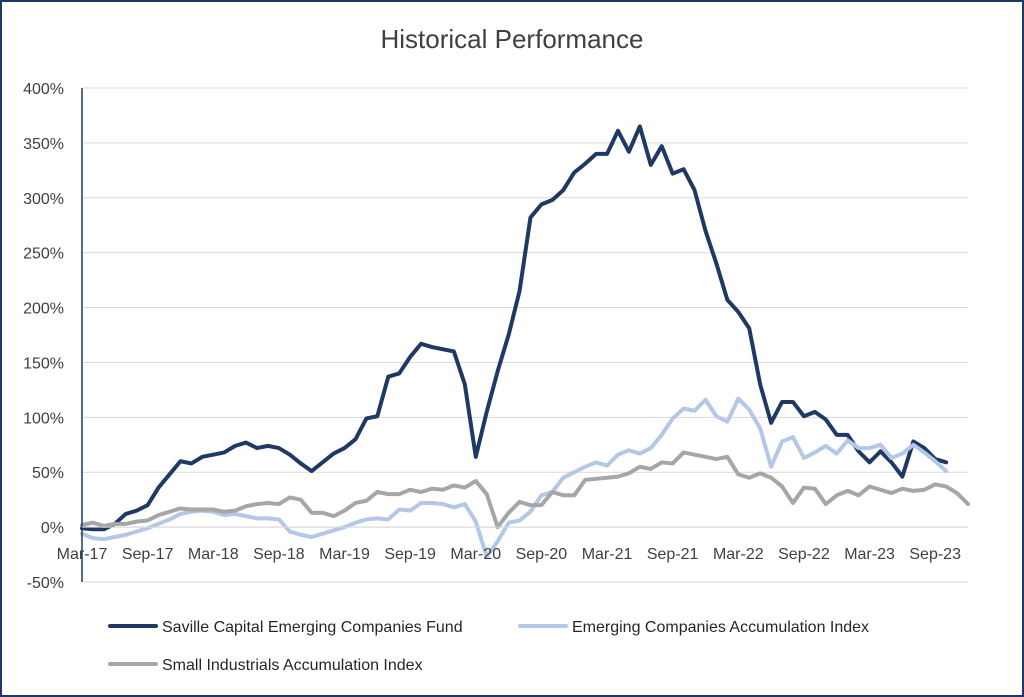 This screenshot has height=697, width=1024. What do you see at coordinates (804, 554) in the screenshot?
I see `x-tick-label: Sep-22` at bounding box center [804, 554].